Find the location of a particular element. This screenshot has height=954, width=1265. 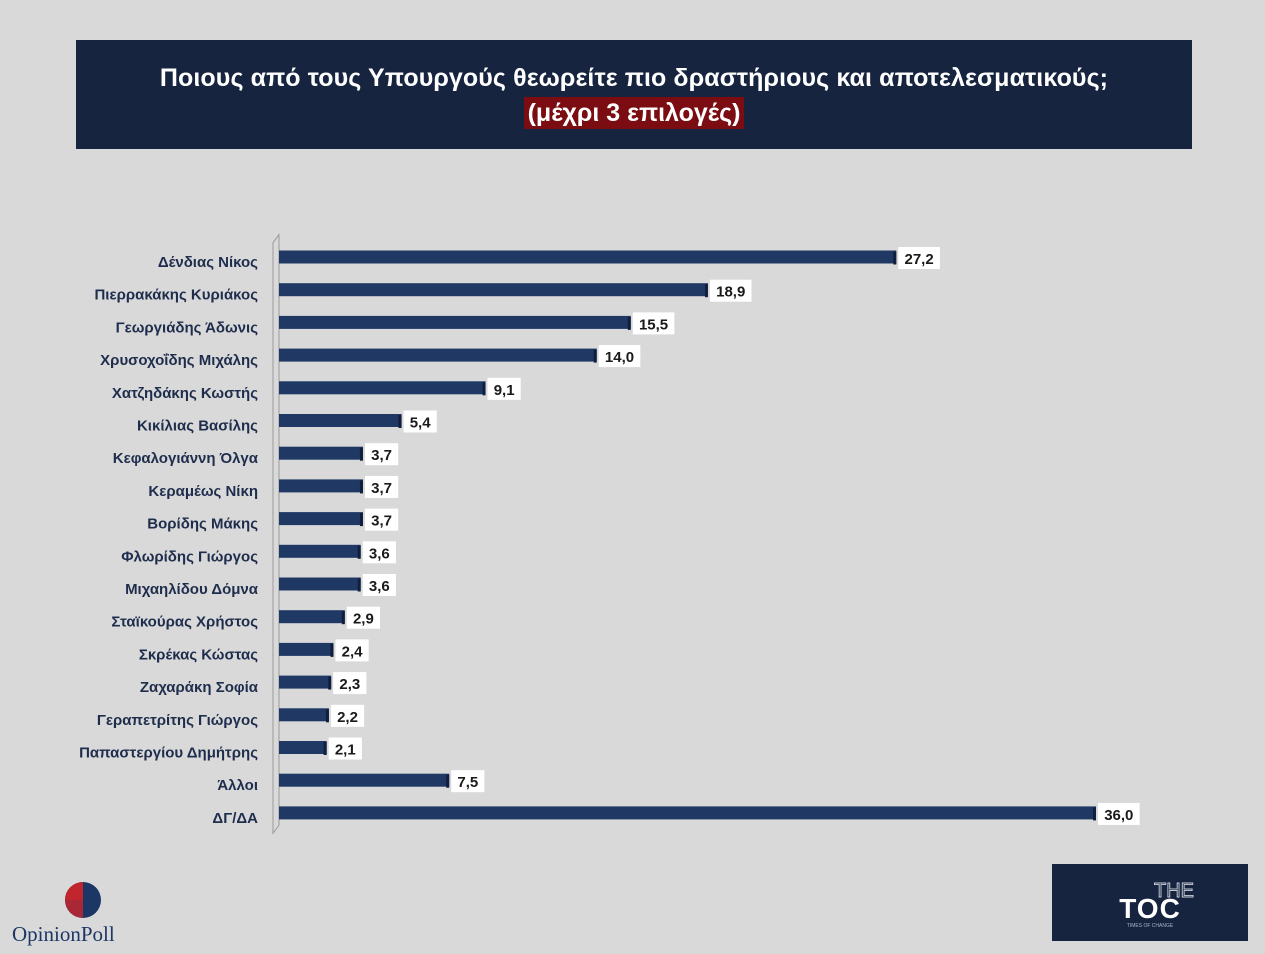

data-label: 7,5 is located at coordinates (467, 782).